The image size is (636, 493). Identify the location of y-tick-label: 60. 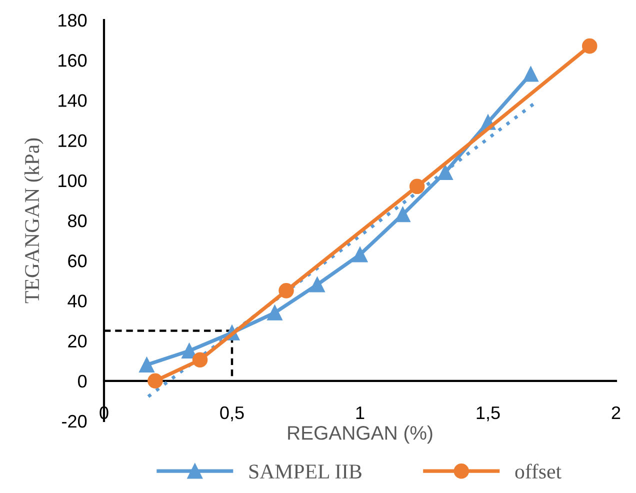
(77, 261).